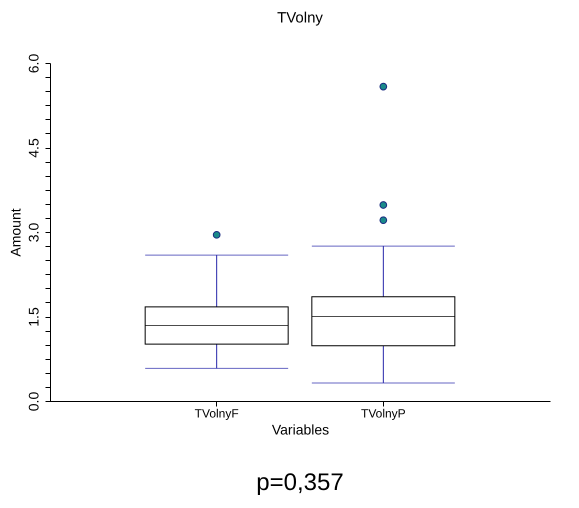  Describe the element at coordinates (34, 317) in the screenshot. I see `y-tick-label: 1.5` at that location.